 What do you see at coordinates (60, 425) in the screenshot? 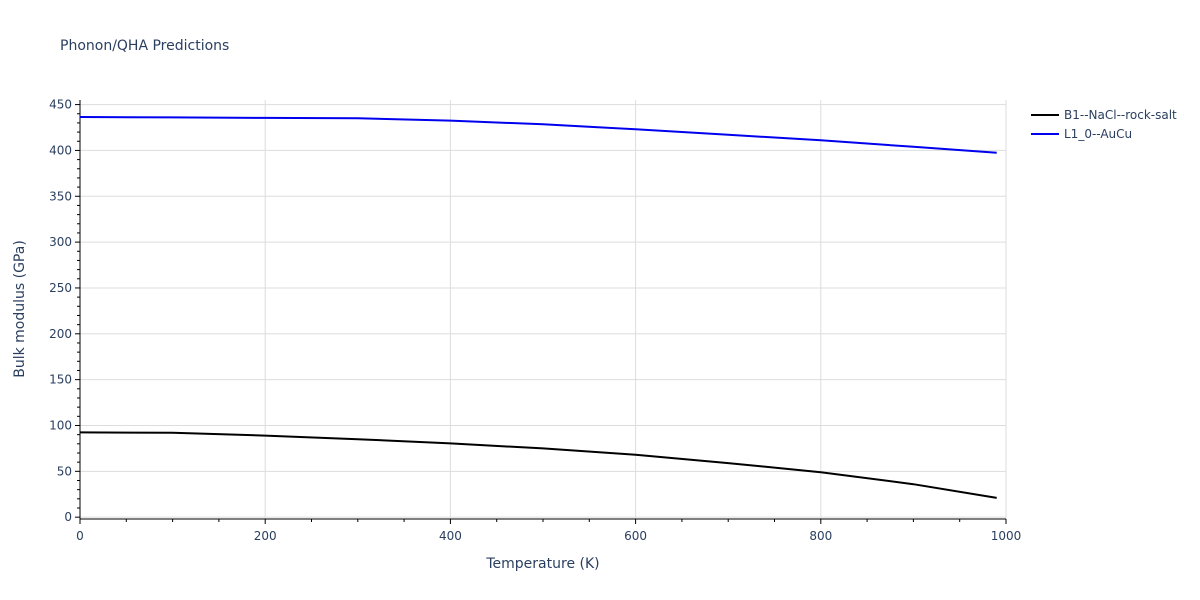
I see `y-tick-label: 100` at bounding box center [60, 425].